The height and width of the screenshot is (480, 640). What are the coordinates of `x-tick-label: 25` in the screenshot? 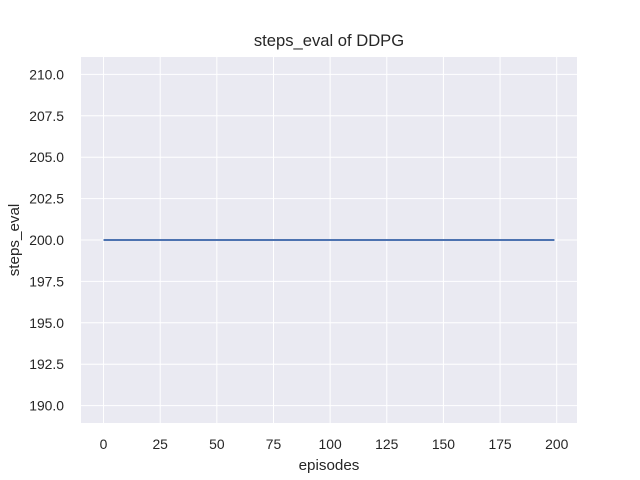 It's located at (160, 444).